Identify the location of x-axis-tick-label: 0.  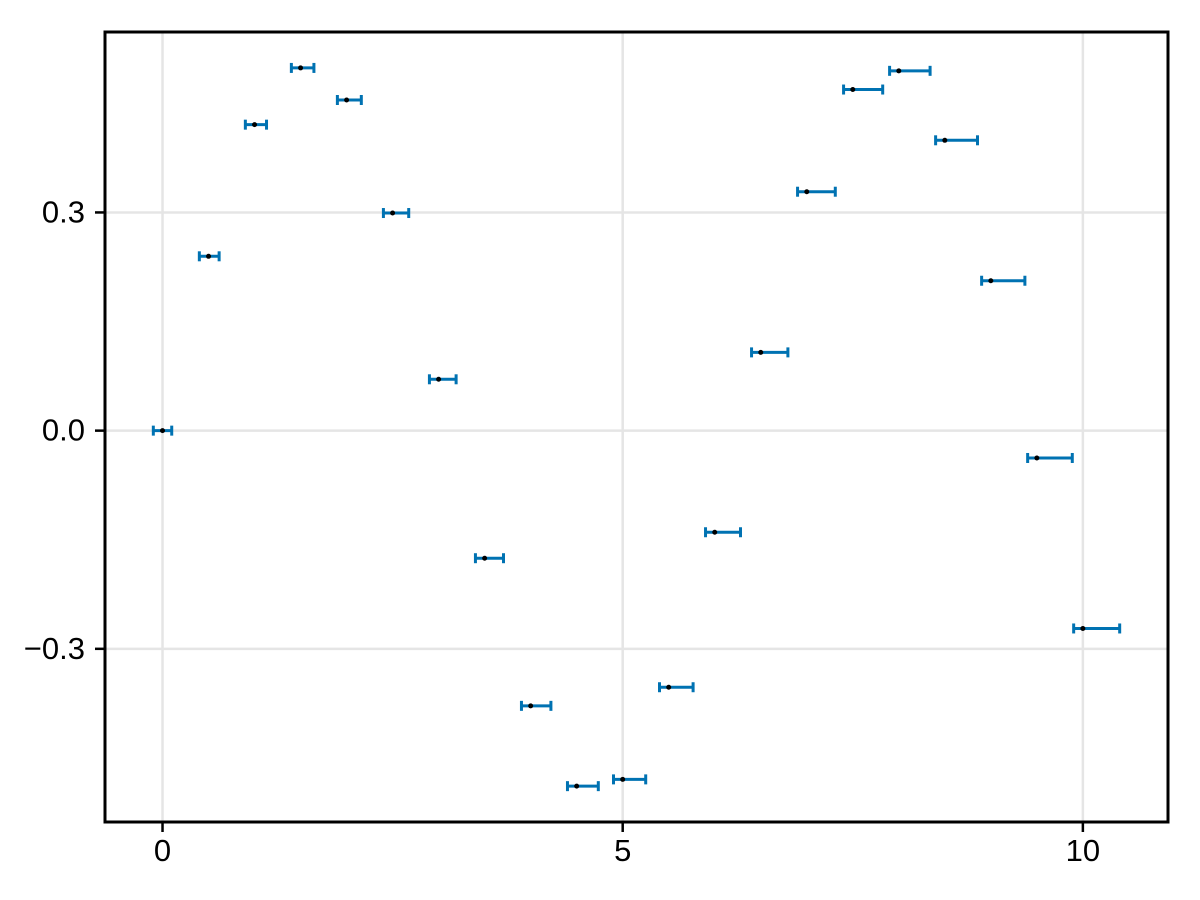
(162, 850).